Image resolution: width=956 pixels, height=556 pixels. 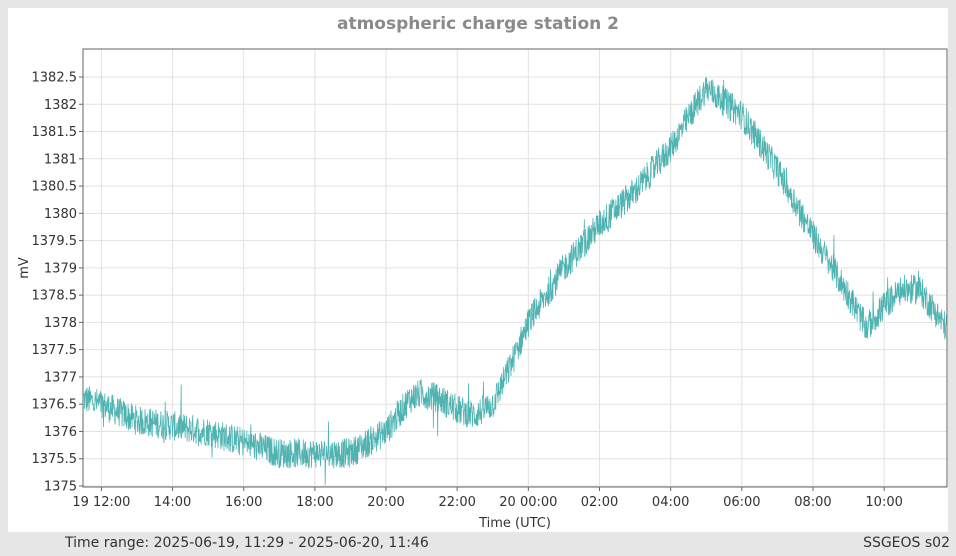 I want to click on time-range-value: 2025-06-19, 11:29 - 2025-06-20, 11:46, so click(x=291, y=543).